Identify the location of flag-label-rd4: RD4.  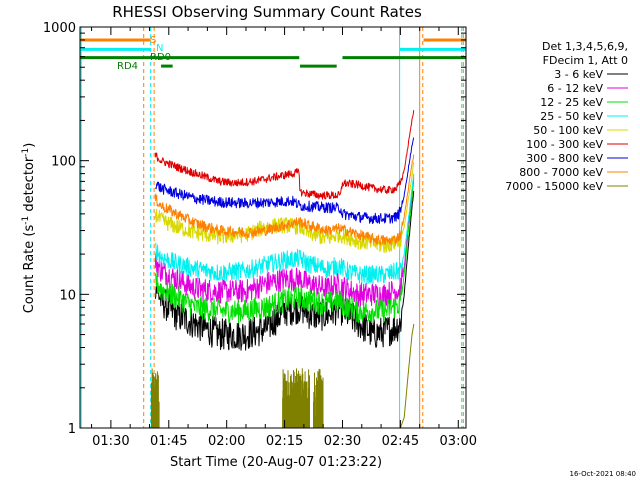
(127, 66).